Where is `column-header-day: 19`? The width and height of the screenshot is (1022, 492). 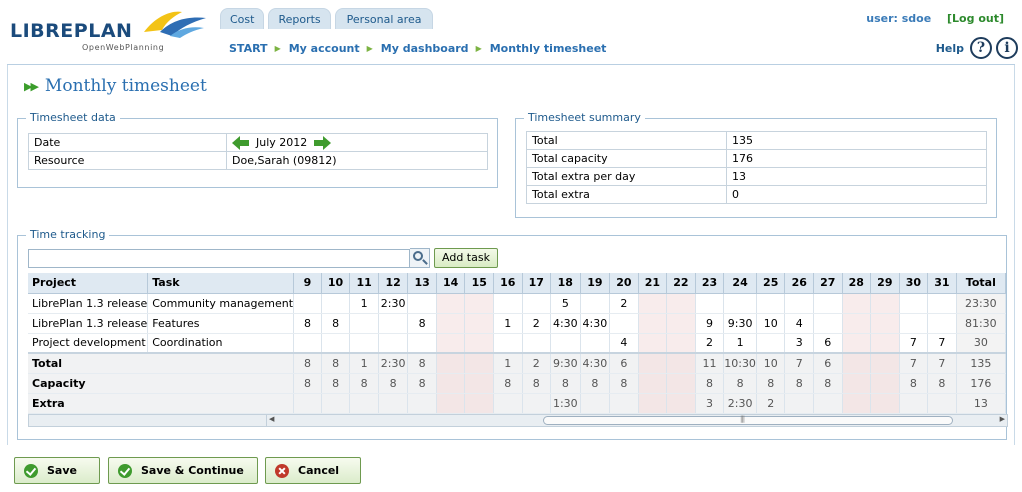 column-header-day: 19 is located at coordinates (595, 283).